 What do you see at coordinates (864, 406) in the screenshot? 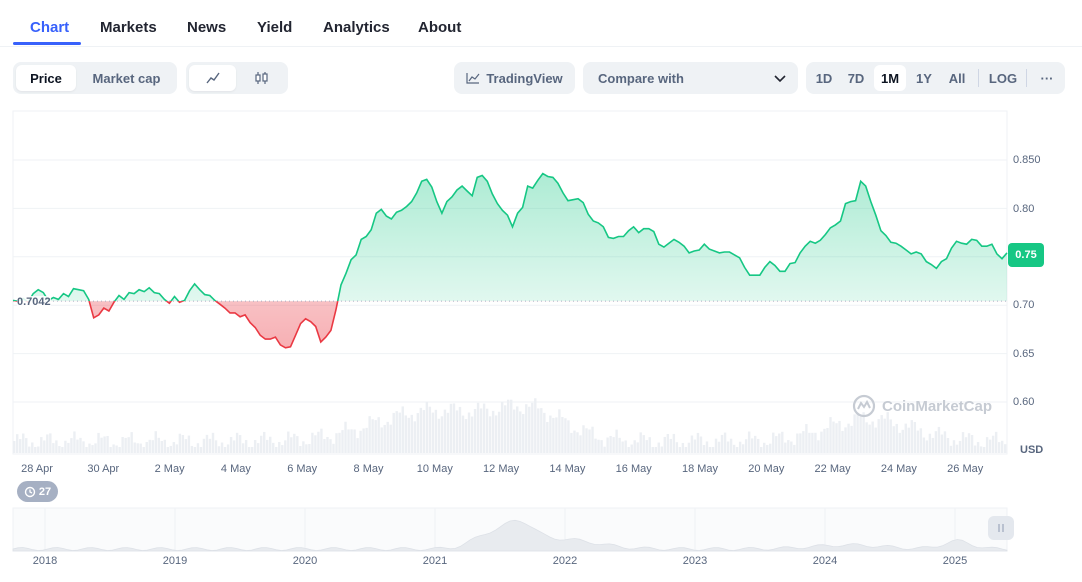
I see `coinmarketcap-logo-icon` at bounding box center [864, 406].